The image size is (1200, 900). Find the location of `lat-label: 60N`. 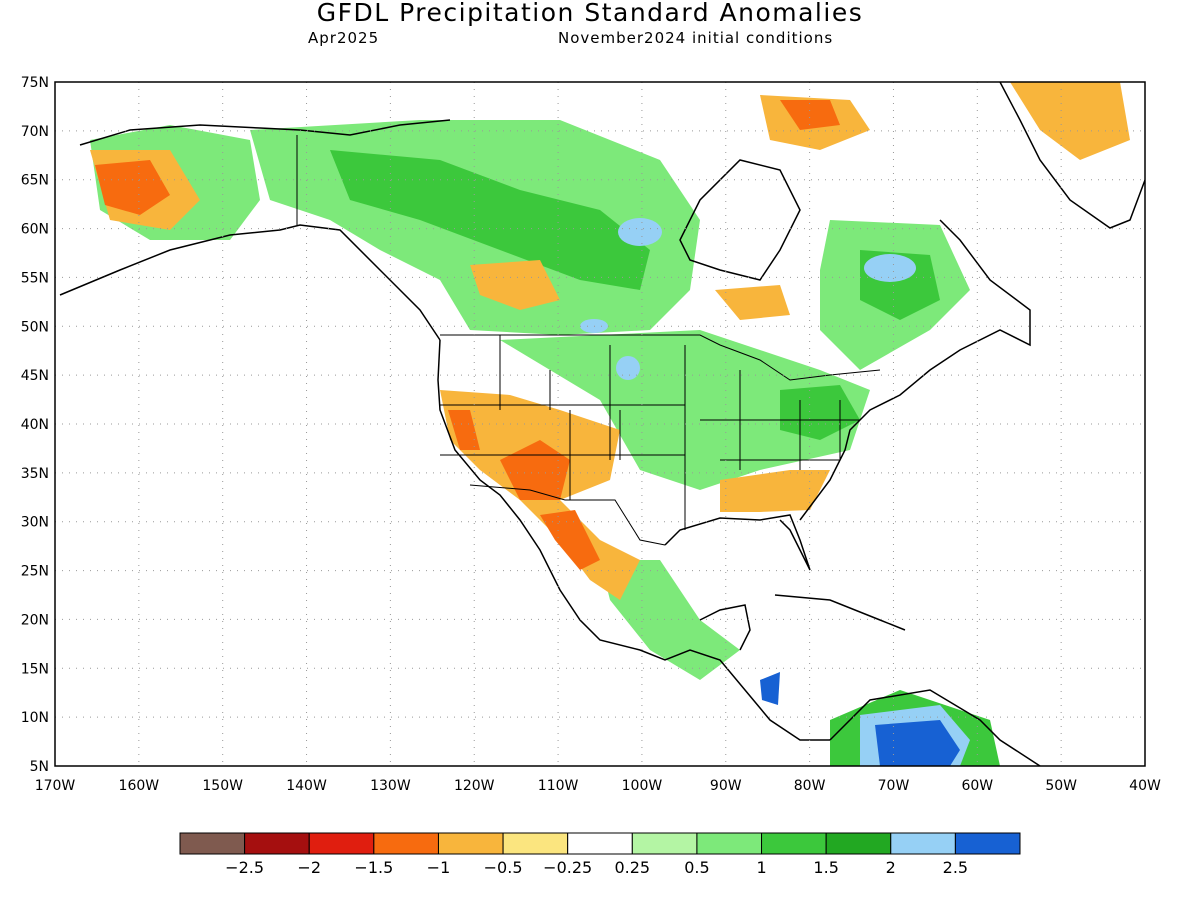

lat-label: 60N is located at coordinates (35, 230).